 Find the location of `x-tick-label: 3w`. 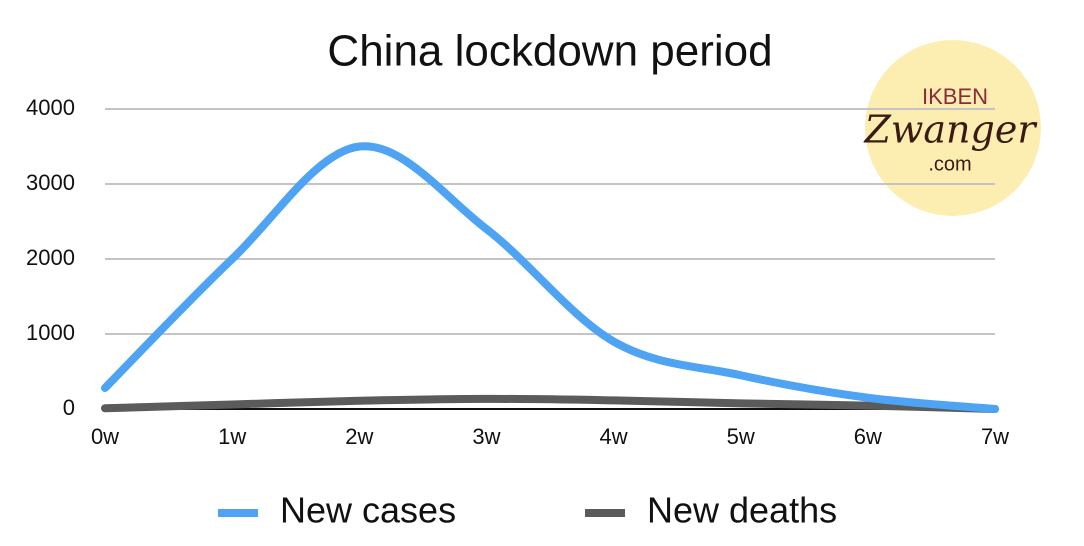

x-tick-label: 3w is located at coordinates (486, 436).